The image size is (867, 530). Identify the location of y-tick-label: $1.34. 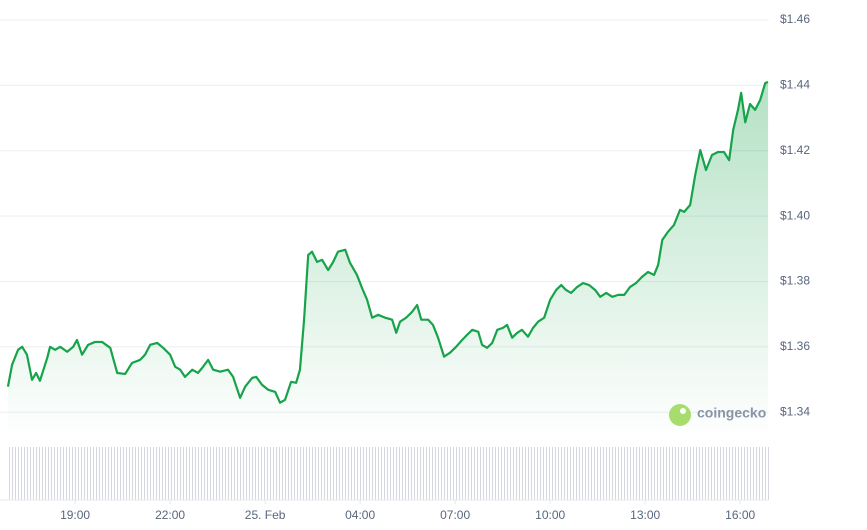
(795, 411).